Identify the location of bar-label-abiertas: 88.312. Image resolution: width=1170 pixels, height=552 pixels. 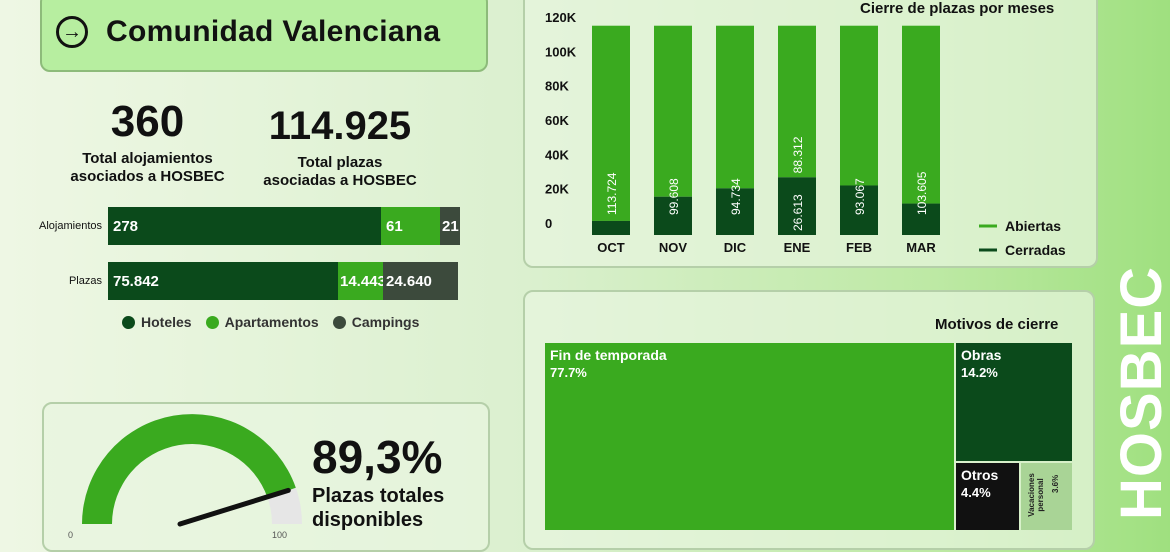
(798, 154).